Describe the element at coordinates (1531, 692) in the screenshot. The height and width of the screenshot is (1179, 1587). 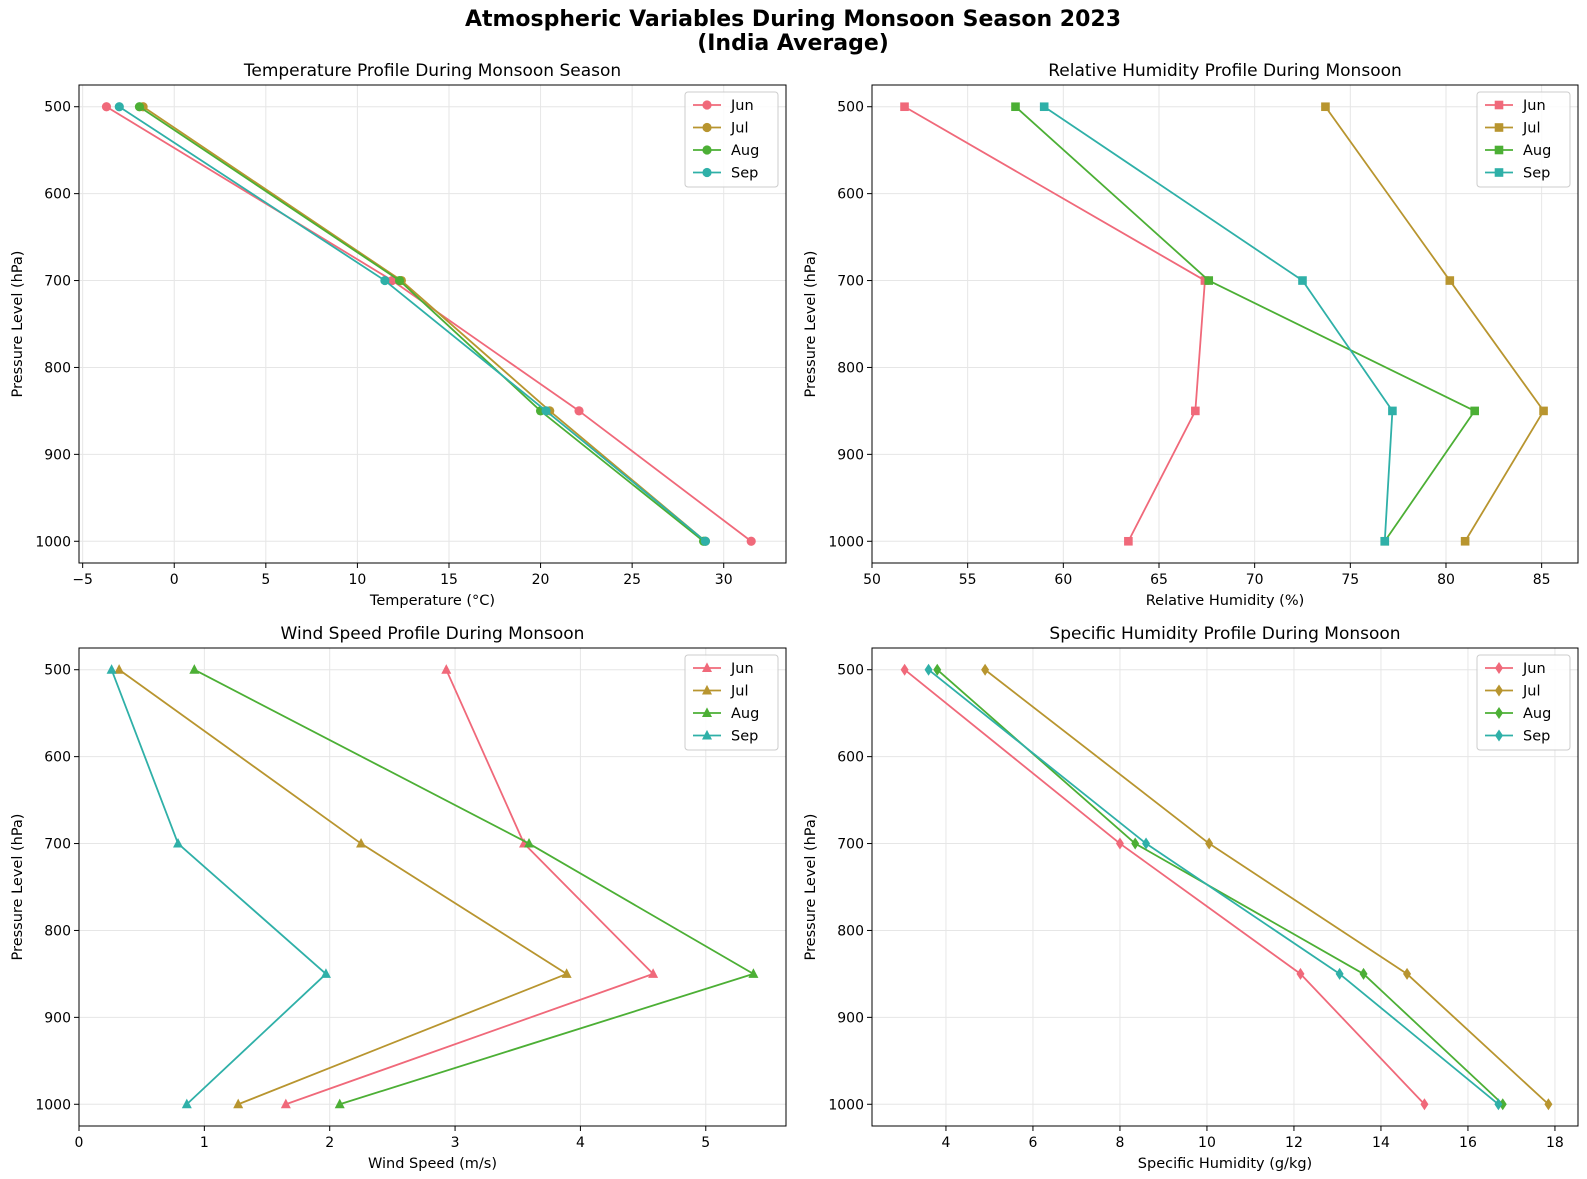
I see `legend-label-jul: Jul` at that location.